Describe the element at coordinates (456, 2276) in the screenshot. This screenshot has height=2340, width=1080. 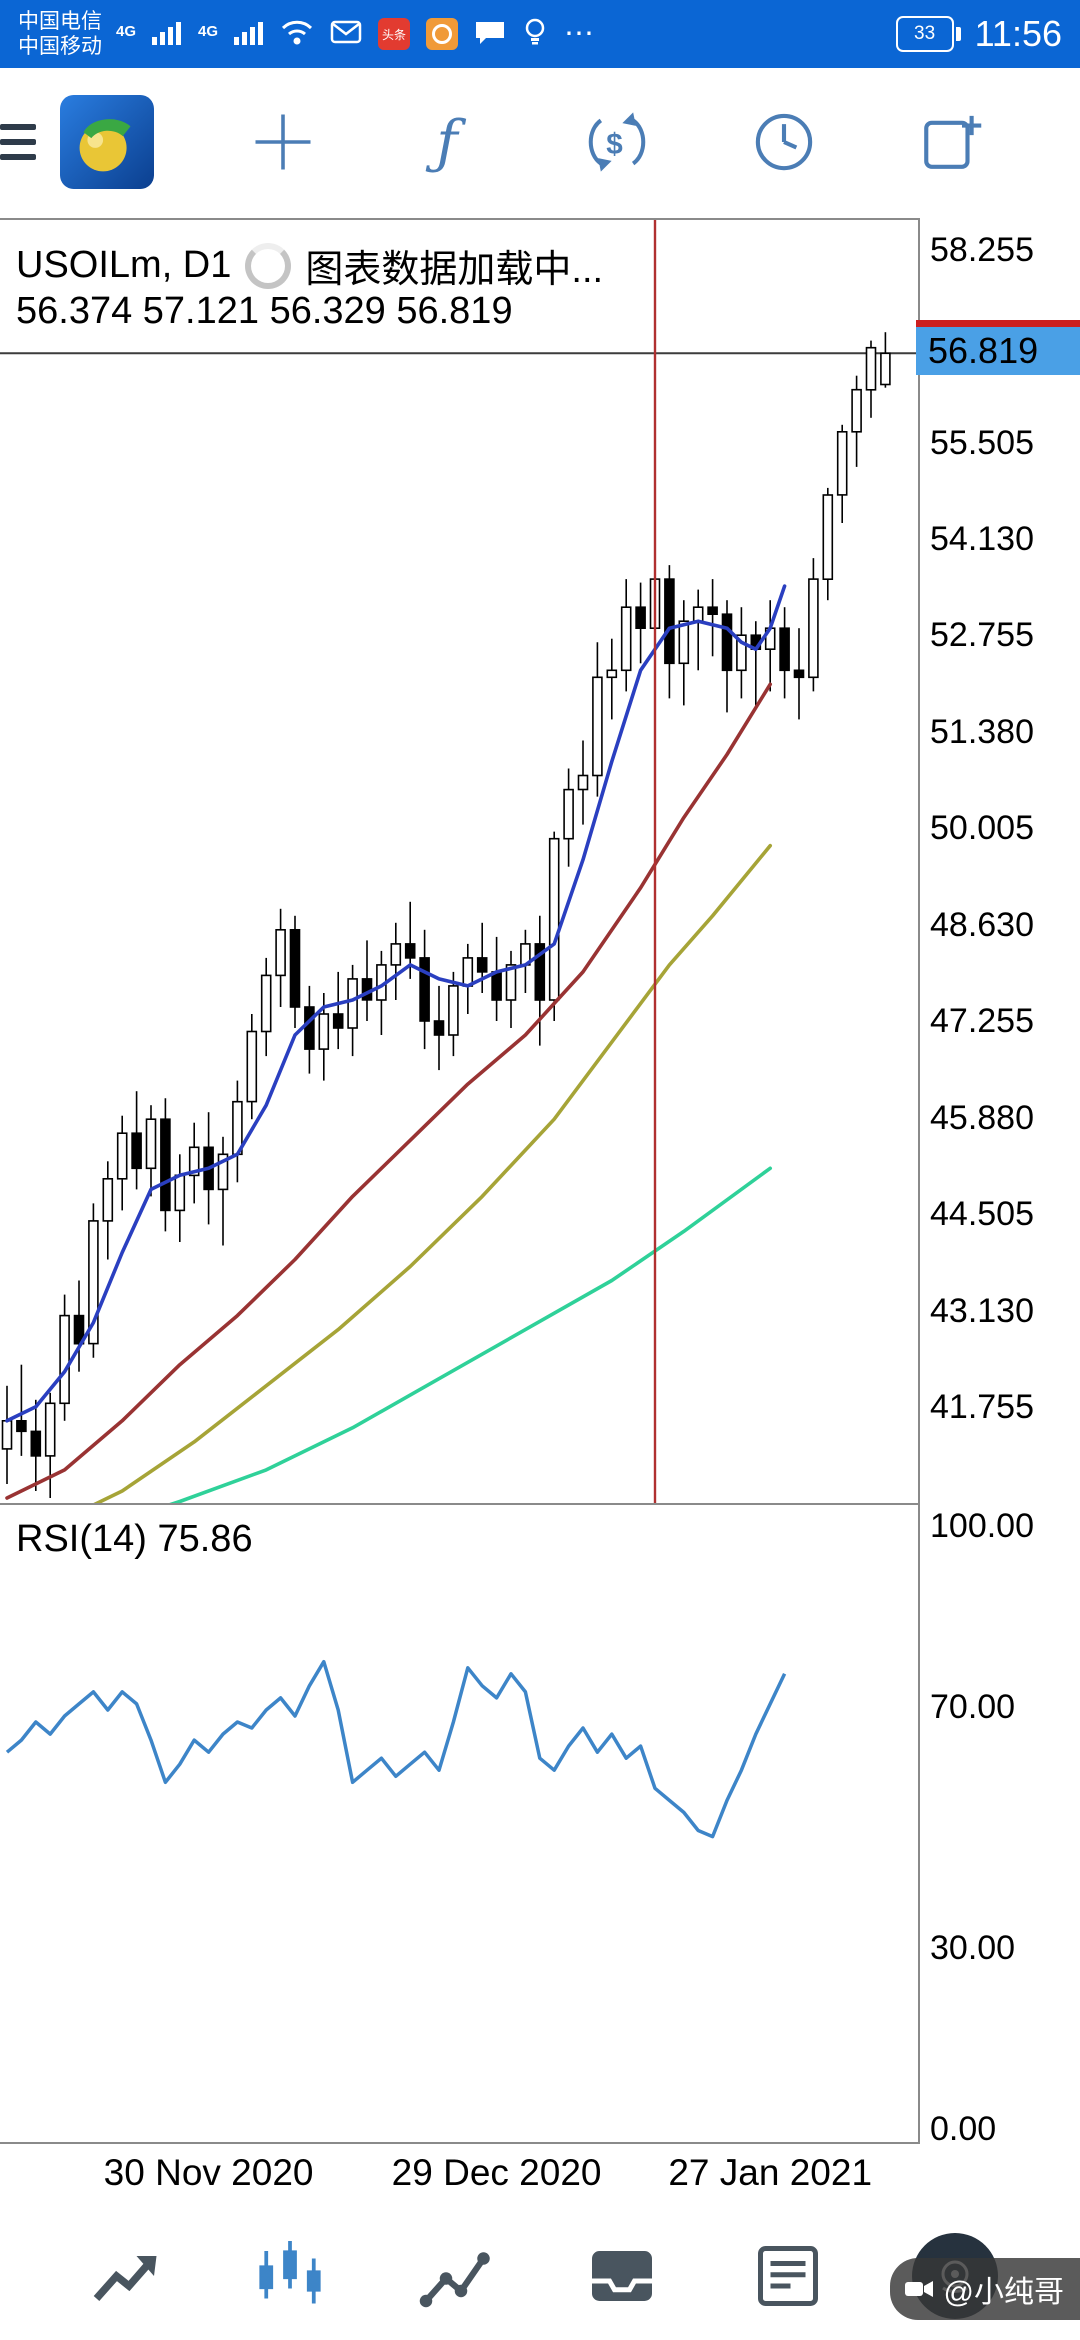
I see `trade-tab-icon` at that location.